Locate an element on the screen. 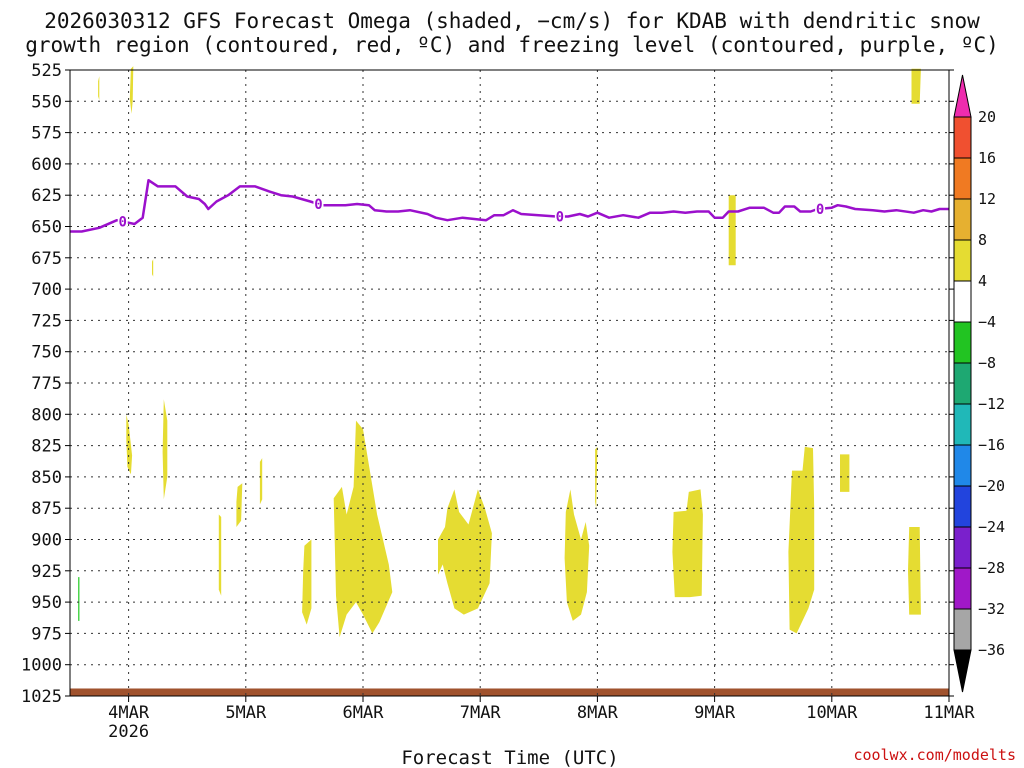  terrain-band is located at coordinates (509, 692).